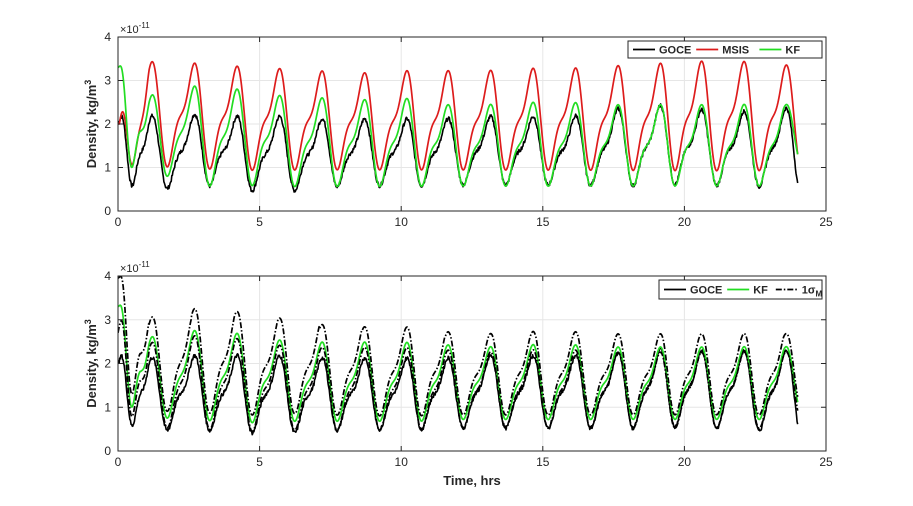  Describe the element at coordinates (735, 51) in the screenshot. I see `legend-label: MSIS` at that location.